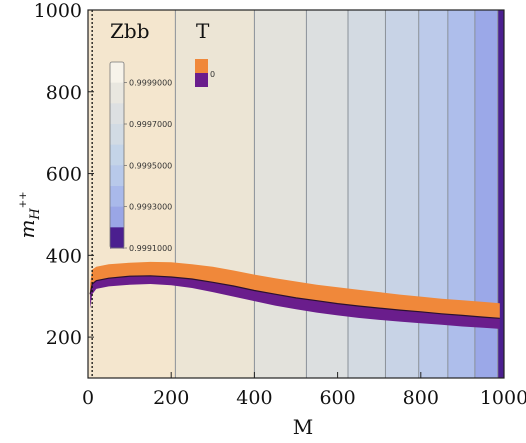 The height and width of the screenshot is (443, 526). Describe the element at coordinates (212, 74) in the screenshot. I see `t-legend-tick-label: 0` at that location.